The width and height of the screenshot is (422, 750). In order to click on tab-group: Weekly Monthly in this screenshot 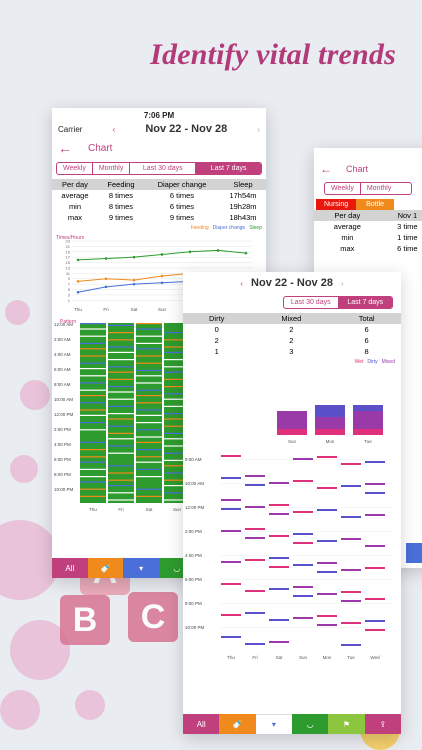, I will do `click(368, 188)`.